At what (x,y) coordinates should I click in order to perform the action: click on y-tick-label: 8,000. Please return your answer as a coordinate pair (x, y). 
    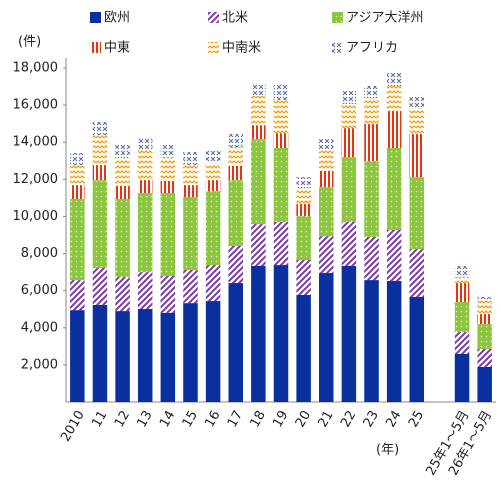
    Looking at the image, I should click on (39, 253).